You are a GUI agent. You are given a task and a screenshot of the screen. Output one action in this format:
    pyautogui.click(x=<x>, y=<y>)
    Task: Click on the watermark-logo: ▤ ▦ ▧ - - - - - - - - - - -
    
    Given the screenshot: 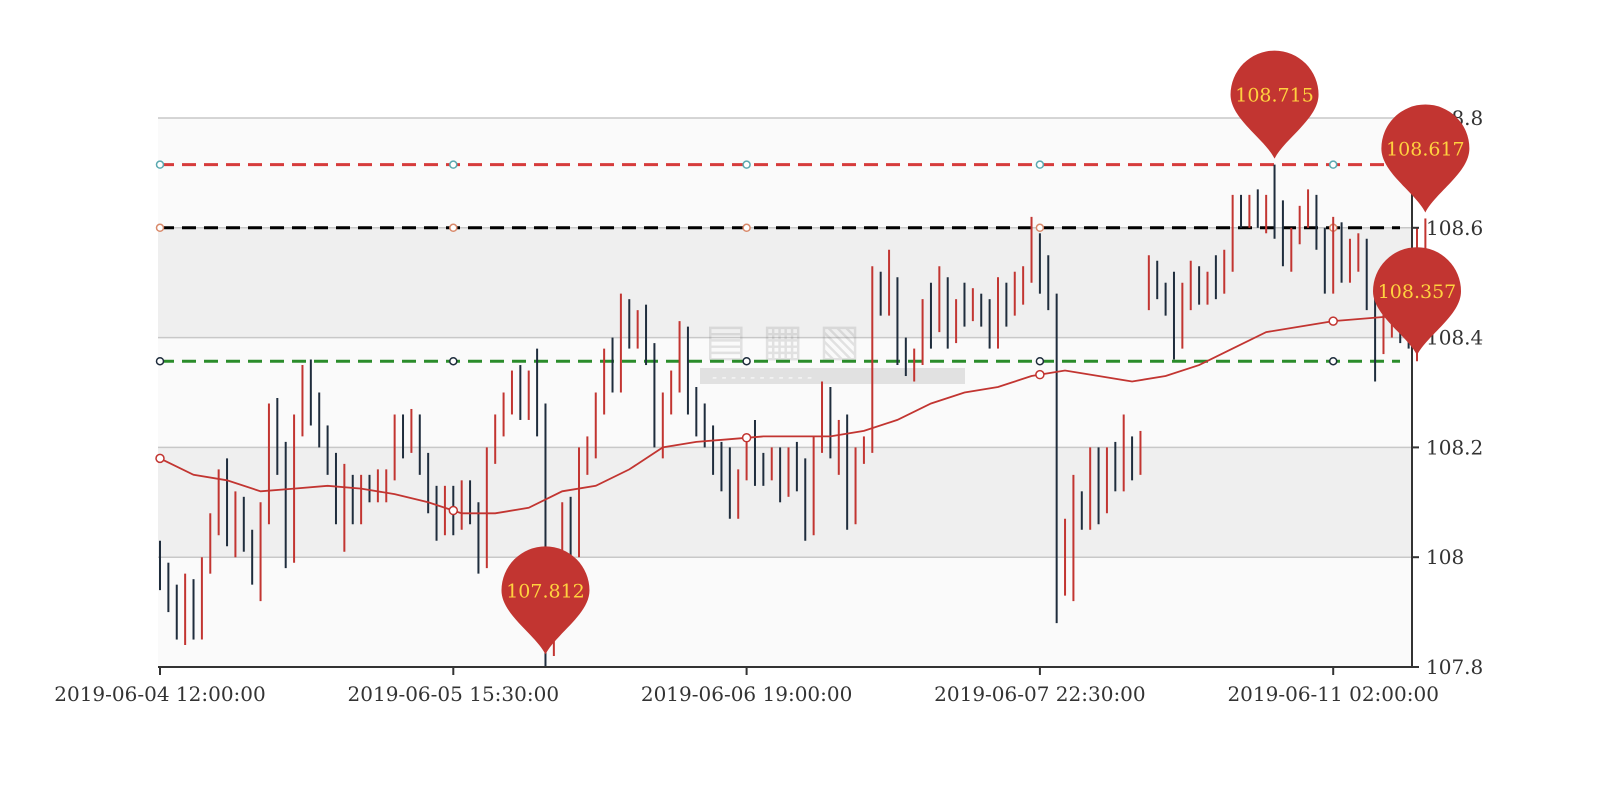 What is the action you would take?
    pyautogui.click(x=832, y=350)
    